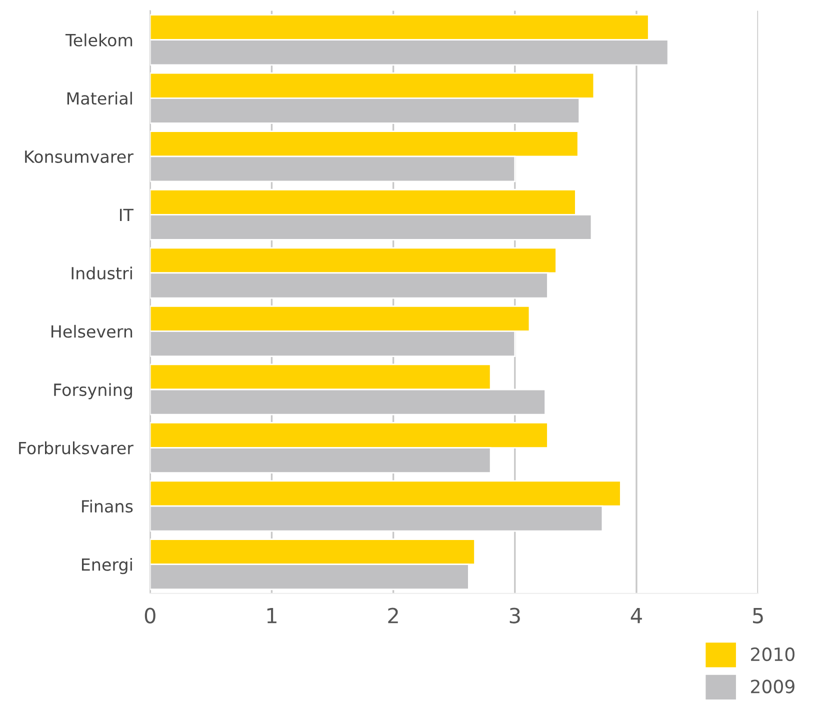 This screenshot has height=715, width=816. Describe the element at coordinates (772, 687) in the screenshot. I see `legend-label: 2009` at that location.